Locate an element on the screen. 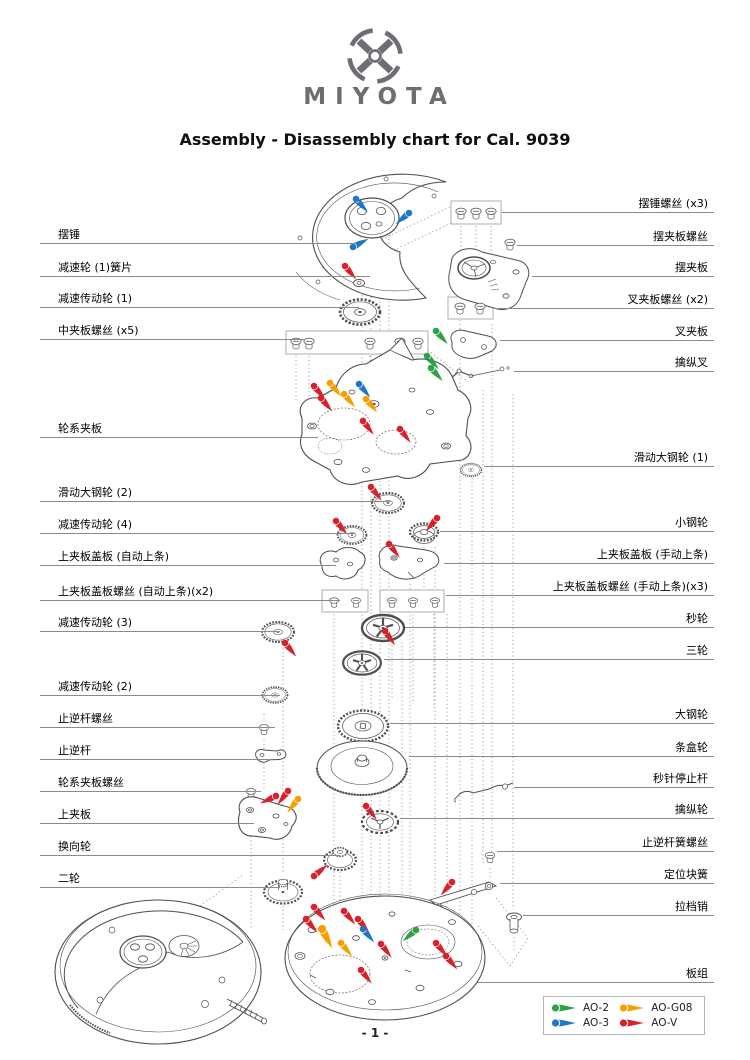  winding-stem-drawing is located at coordinates (246, 1011).